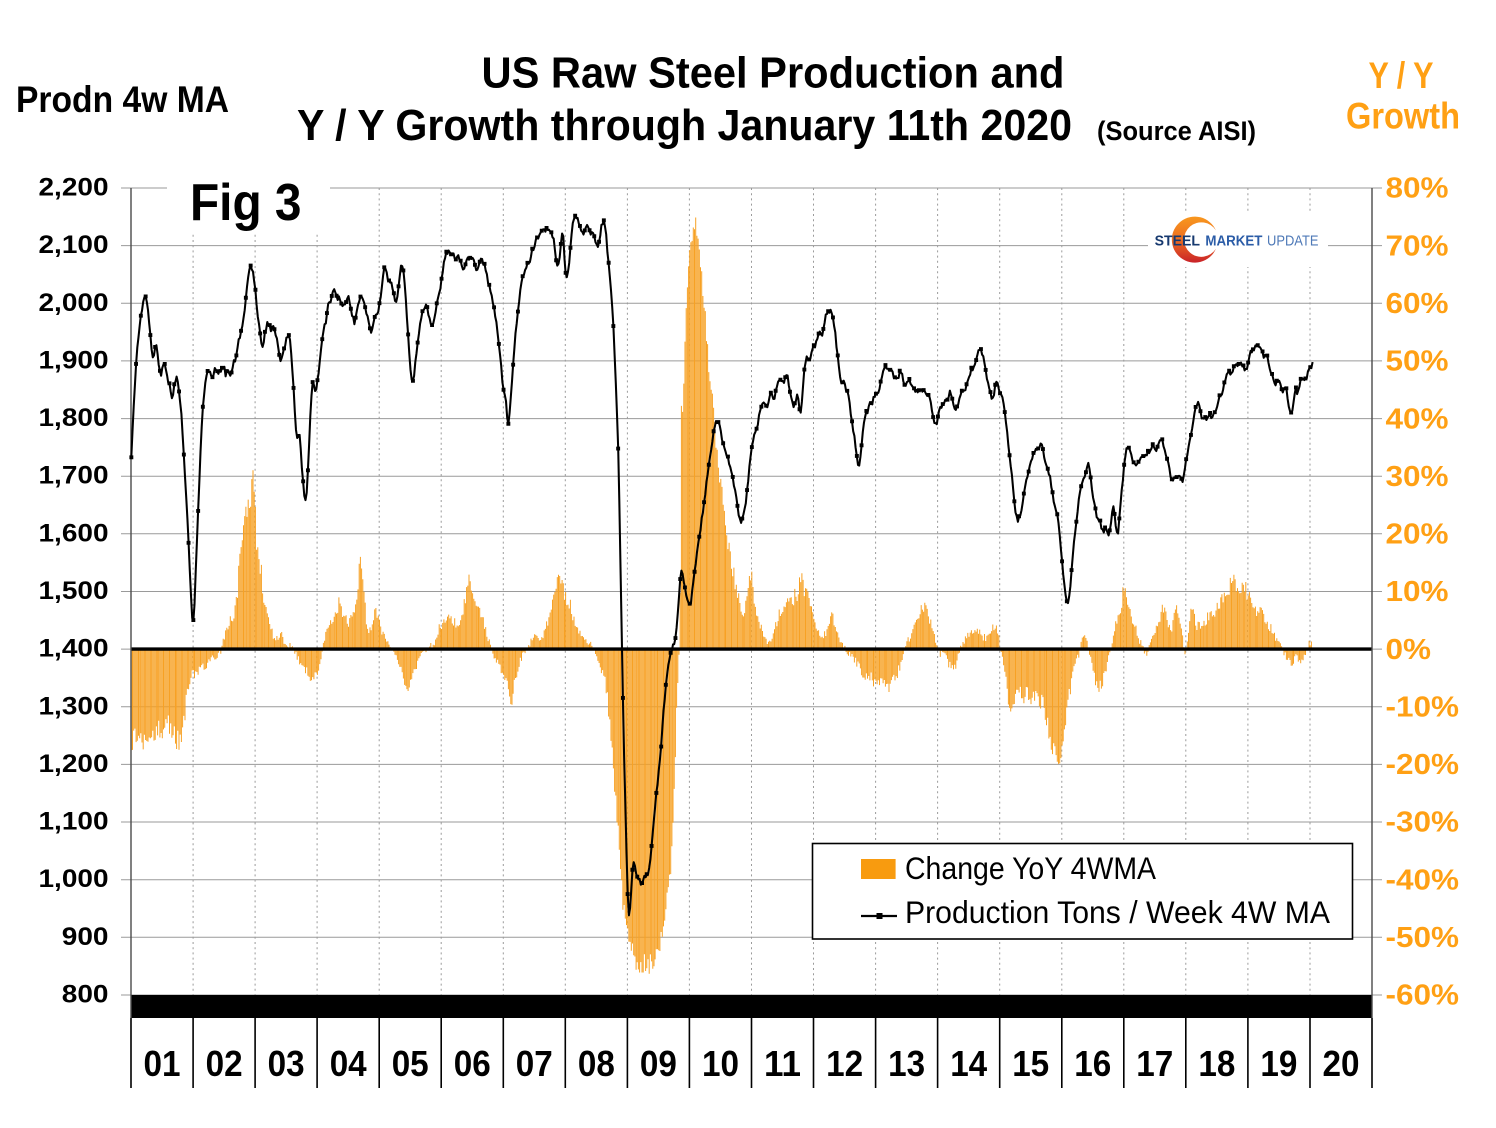  I want to click on svg-text: 15, so click(1030, 1063).